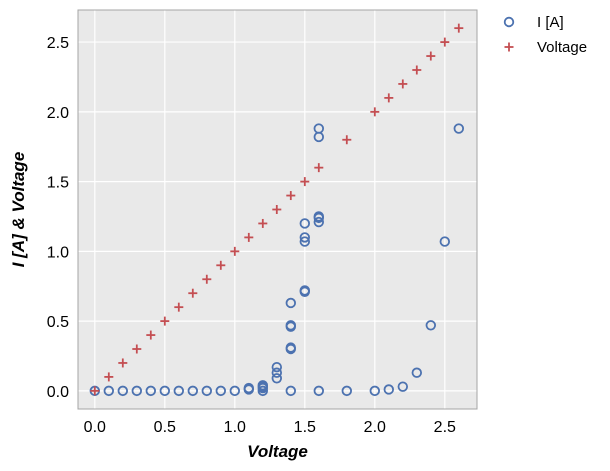 Image resolution: width=610 pixels, height=471 pixels. What do you see at coordinates (58, 183) in the screenshot?
I see `y-tick-label: 1.5` at bounding box center [58, 183].